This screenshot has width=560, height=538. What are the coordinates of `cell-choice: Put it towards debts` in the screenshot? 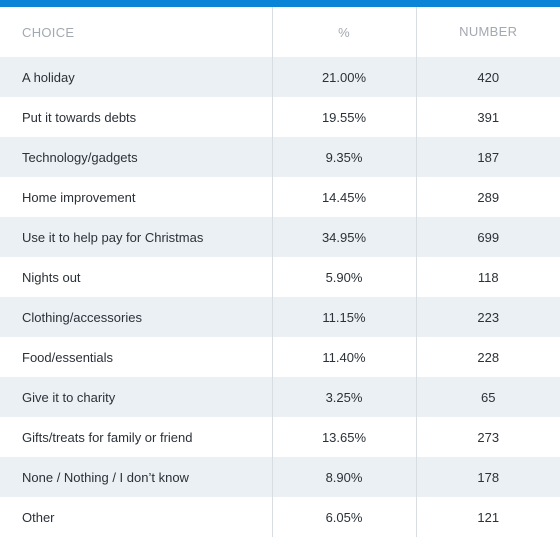 It's located at (136, 117).